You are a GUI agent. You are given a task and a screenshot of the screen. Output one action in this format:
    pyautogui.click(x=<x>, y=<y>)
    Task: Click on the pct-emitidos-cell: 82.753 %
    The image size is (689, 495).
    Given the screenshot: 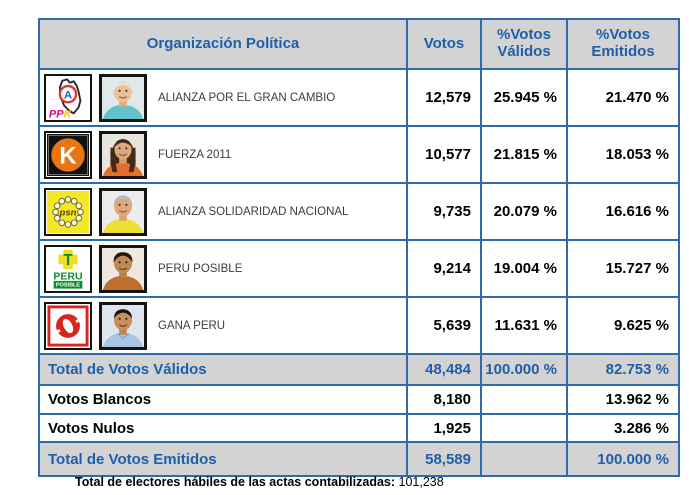 What is the action you would take?
    pyautogui.click(x=623, y=369)
    